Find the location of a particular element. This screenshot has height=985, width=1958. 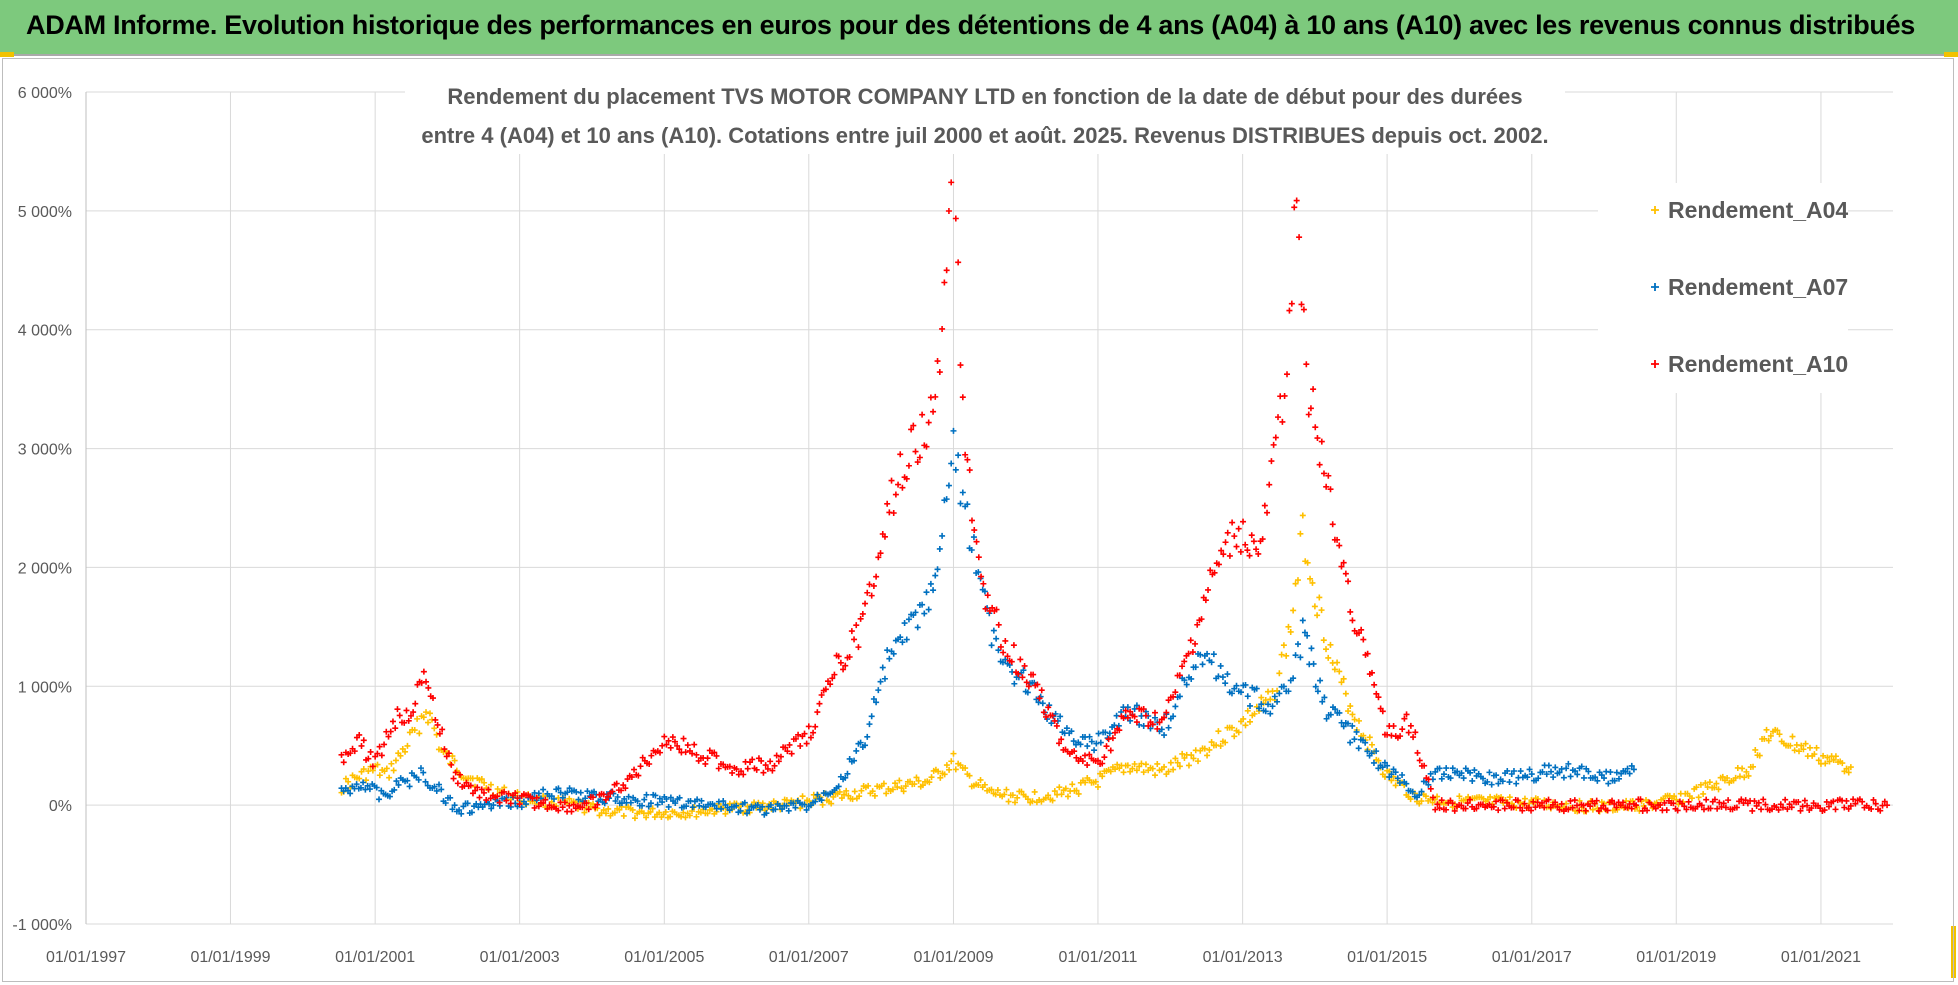

legend-label: Rendement_A10 is located at coordinates (1758, 364).